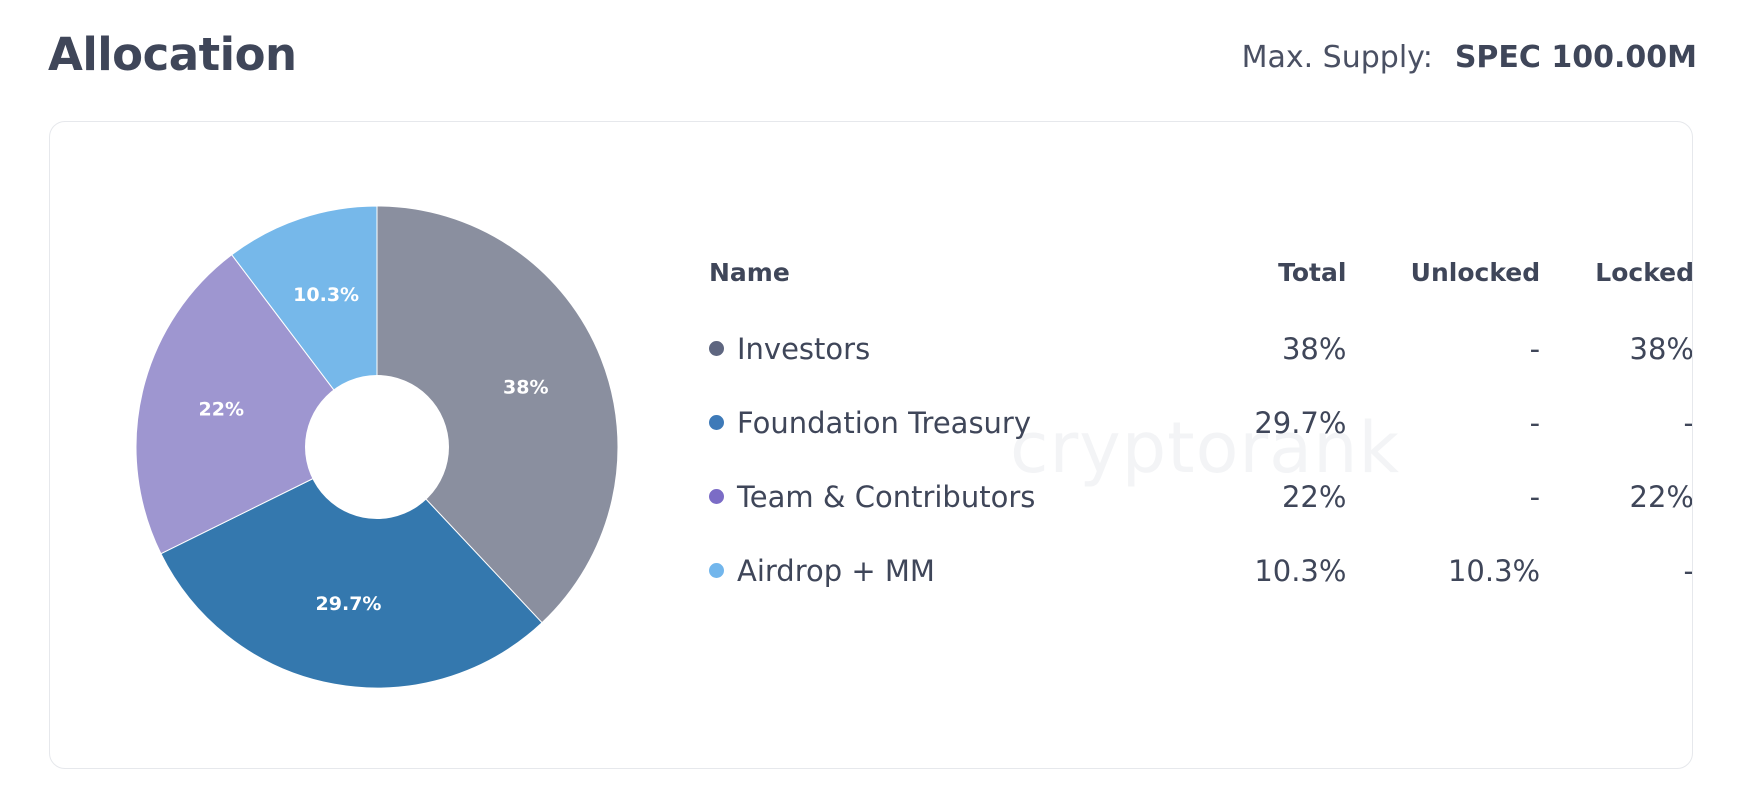 This screenshot has width=1740, height=808. I want to click on table-row: Airdrop + MM 10.3% 10.3% -, so click(1201, 571).